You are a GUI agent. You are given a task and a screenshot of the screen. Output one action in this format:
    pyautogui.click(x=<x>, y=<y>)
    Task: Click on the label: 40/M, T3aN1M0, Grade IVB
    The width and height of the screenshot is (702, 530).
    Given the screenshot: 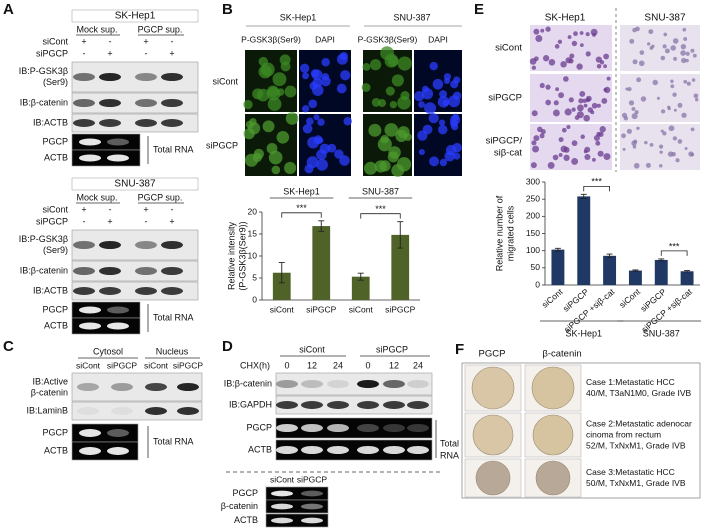 What is the action you would take?
    pyautogui.click(x=639, y=393)
    